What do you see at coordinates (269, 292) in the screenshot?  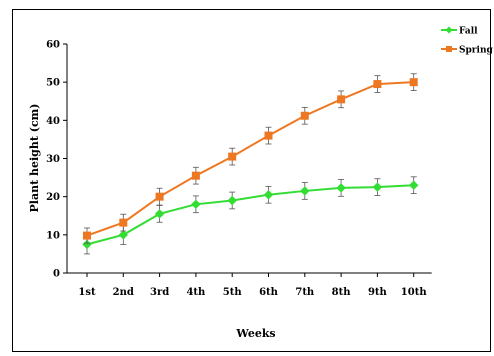 I see `x-tick-label: 6th` at bounding box center [269, 292].